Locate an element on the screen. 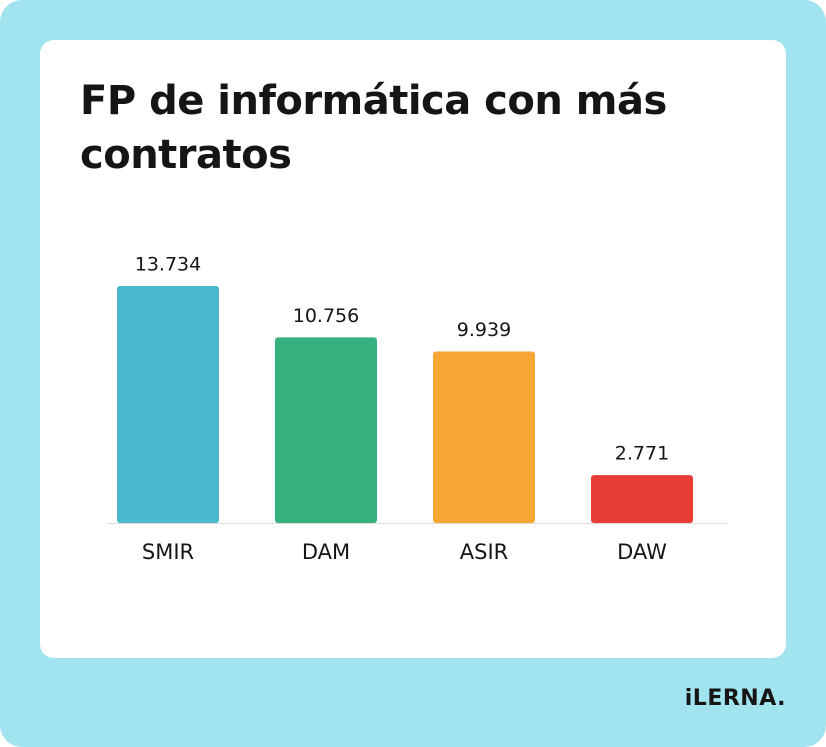  value-label: 2.771 is located at coordinates (642, 454).